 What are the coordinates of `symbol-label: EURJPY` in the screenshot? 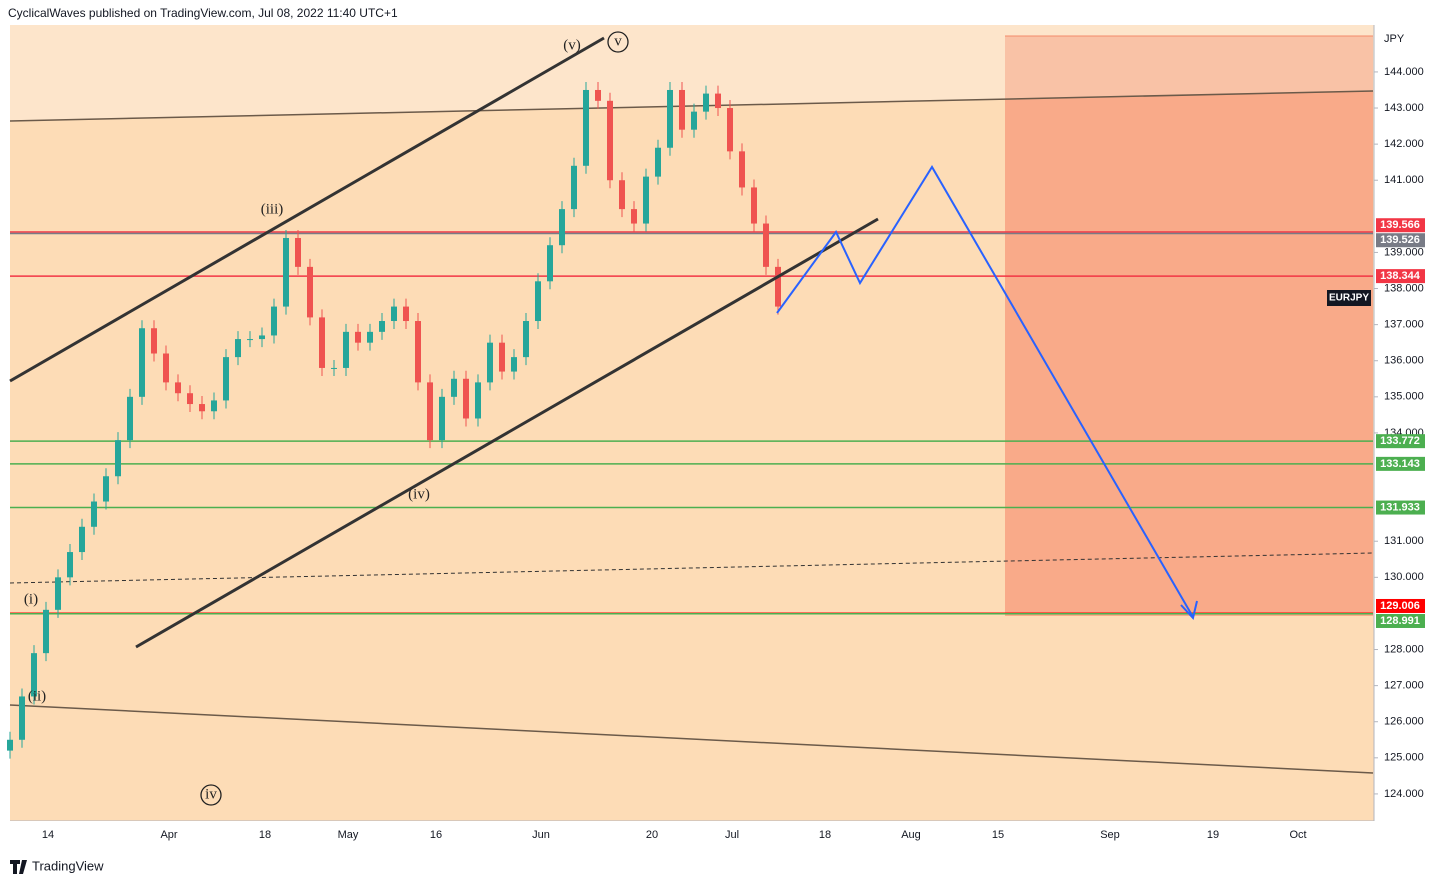 It's located at (1349, 298).